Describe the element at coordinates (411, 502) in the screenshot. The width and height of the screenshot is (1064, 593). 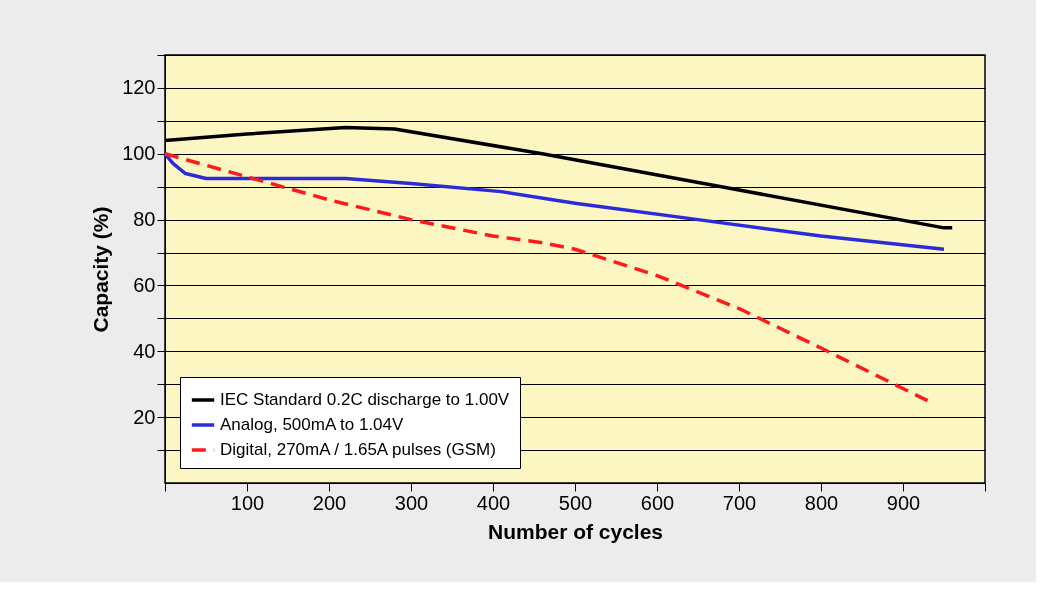
I see `x-tick-label: 300` at that location.